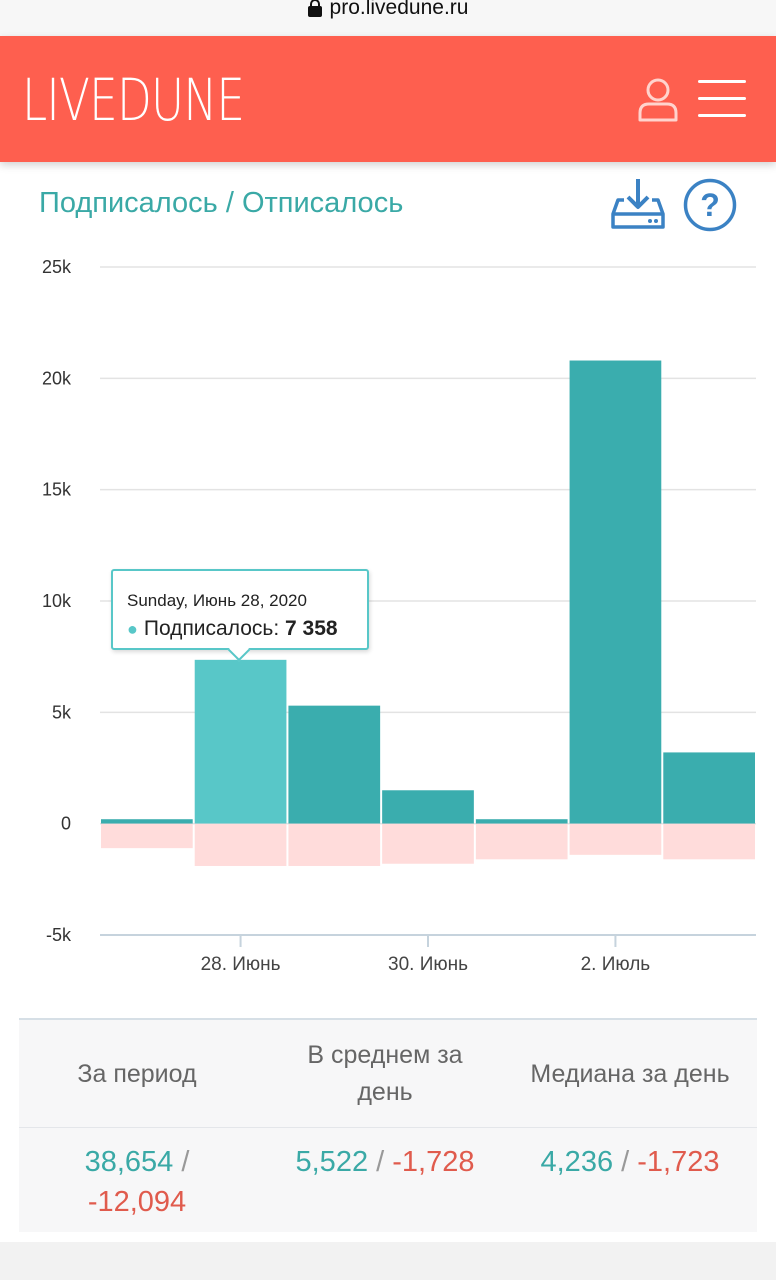  Describe the element at coordinates (616, 964) in the screenshot. I see `x-tick-label: 2. Июль` at that location.